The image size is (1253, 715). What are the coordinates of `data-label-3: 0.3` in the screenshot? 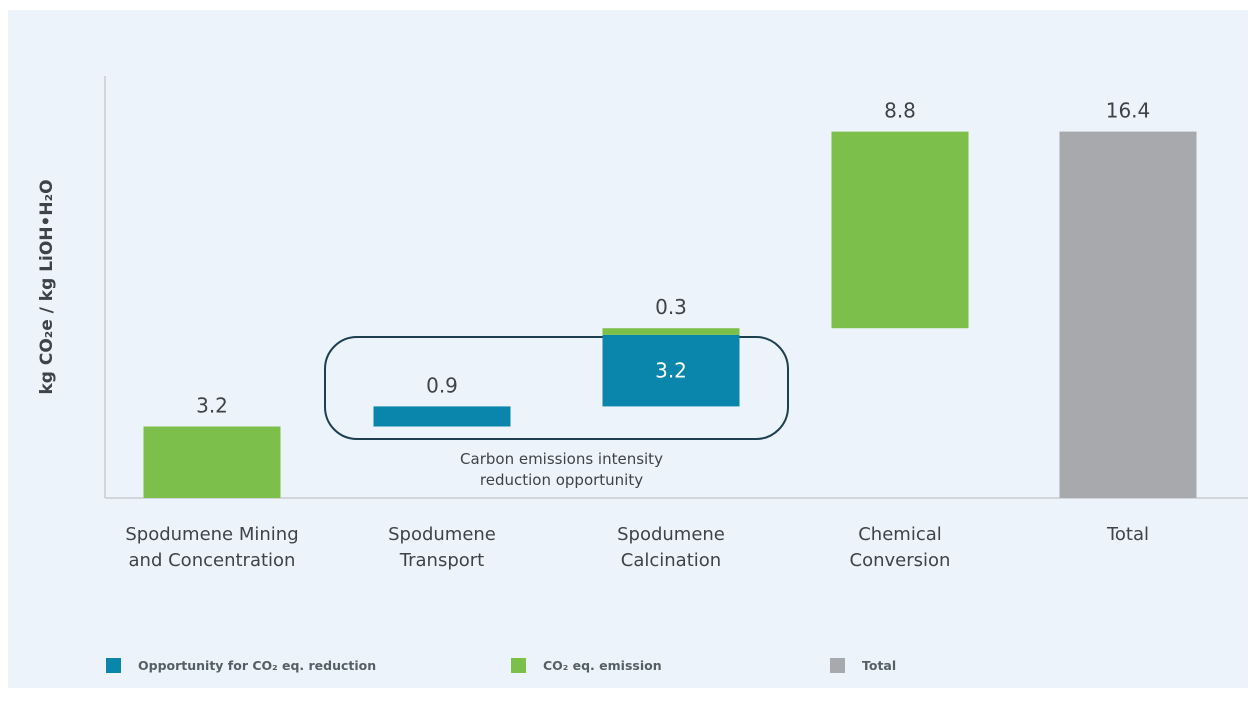 It's located at (671, 307).